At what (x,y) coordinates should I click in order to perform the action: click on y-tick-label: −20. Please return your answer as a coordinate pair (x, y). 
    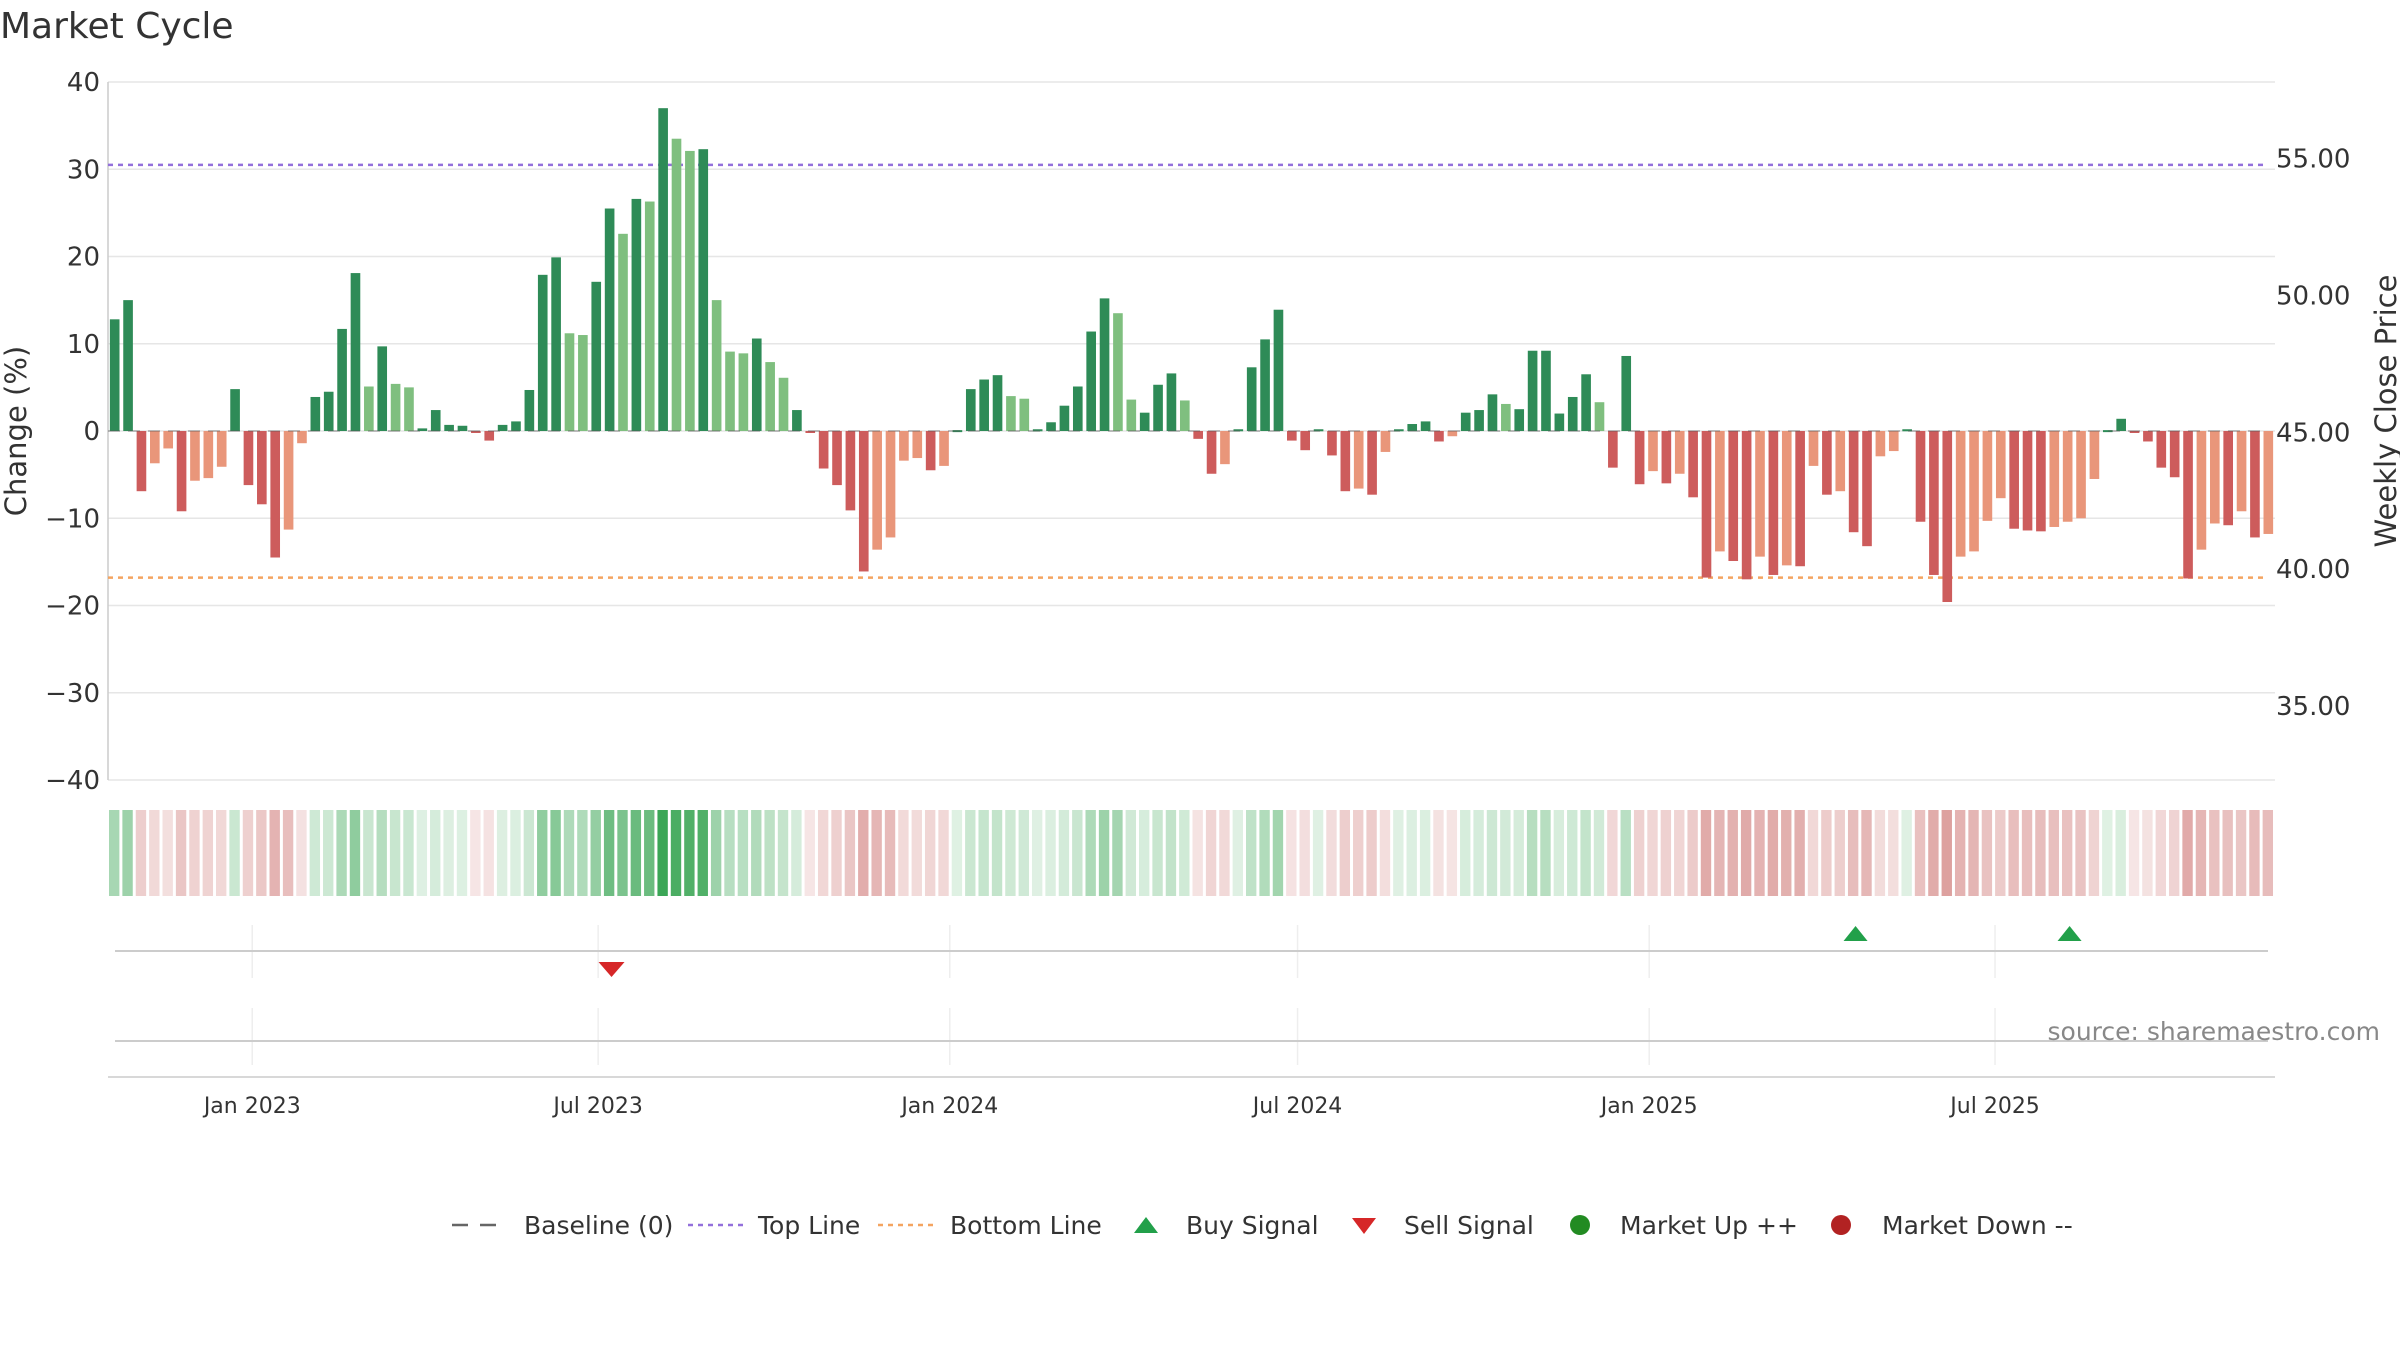
    Looking at the image, I should click on (72, 607).